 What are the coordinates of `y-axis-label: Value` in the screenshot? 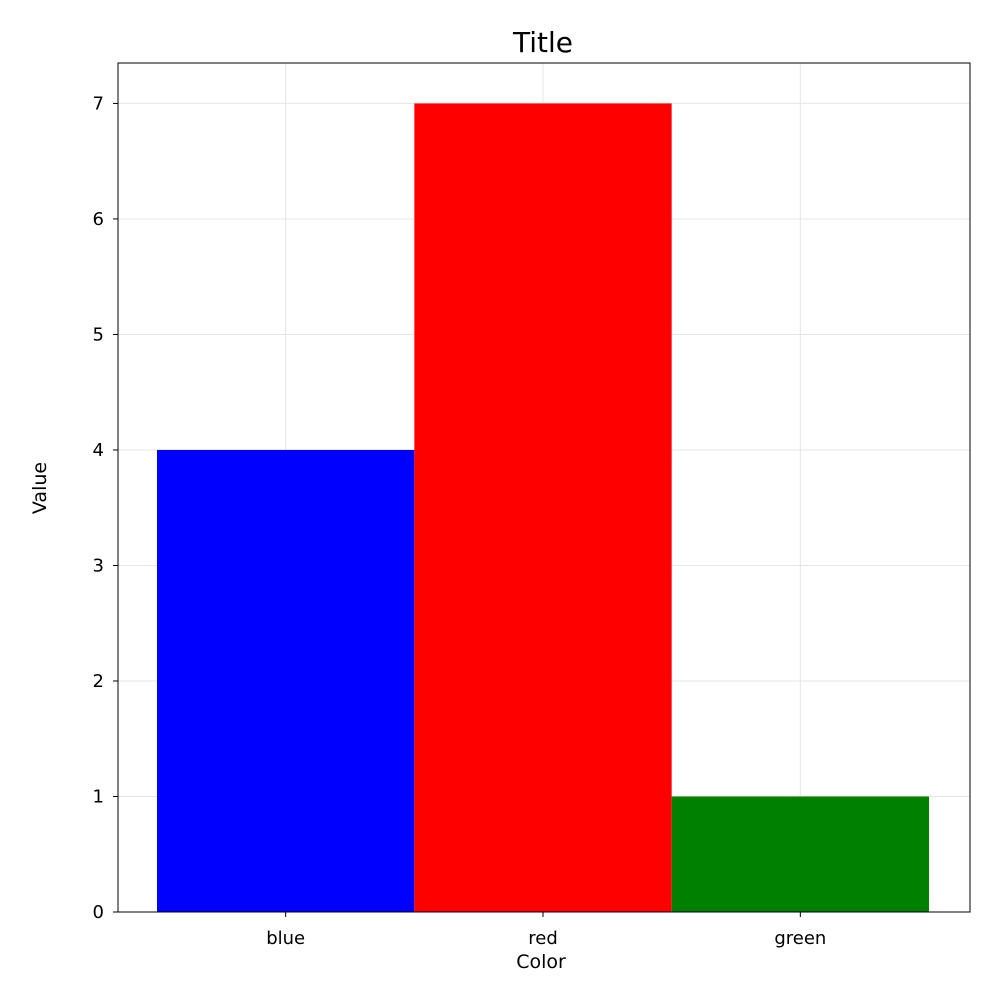 It's located at (40, 488).